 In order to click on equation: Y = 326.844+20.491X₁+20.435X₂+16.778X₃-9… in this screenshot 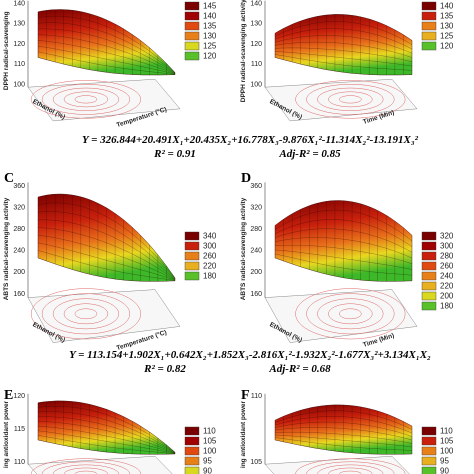, I will do `click(250, 140)`.